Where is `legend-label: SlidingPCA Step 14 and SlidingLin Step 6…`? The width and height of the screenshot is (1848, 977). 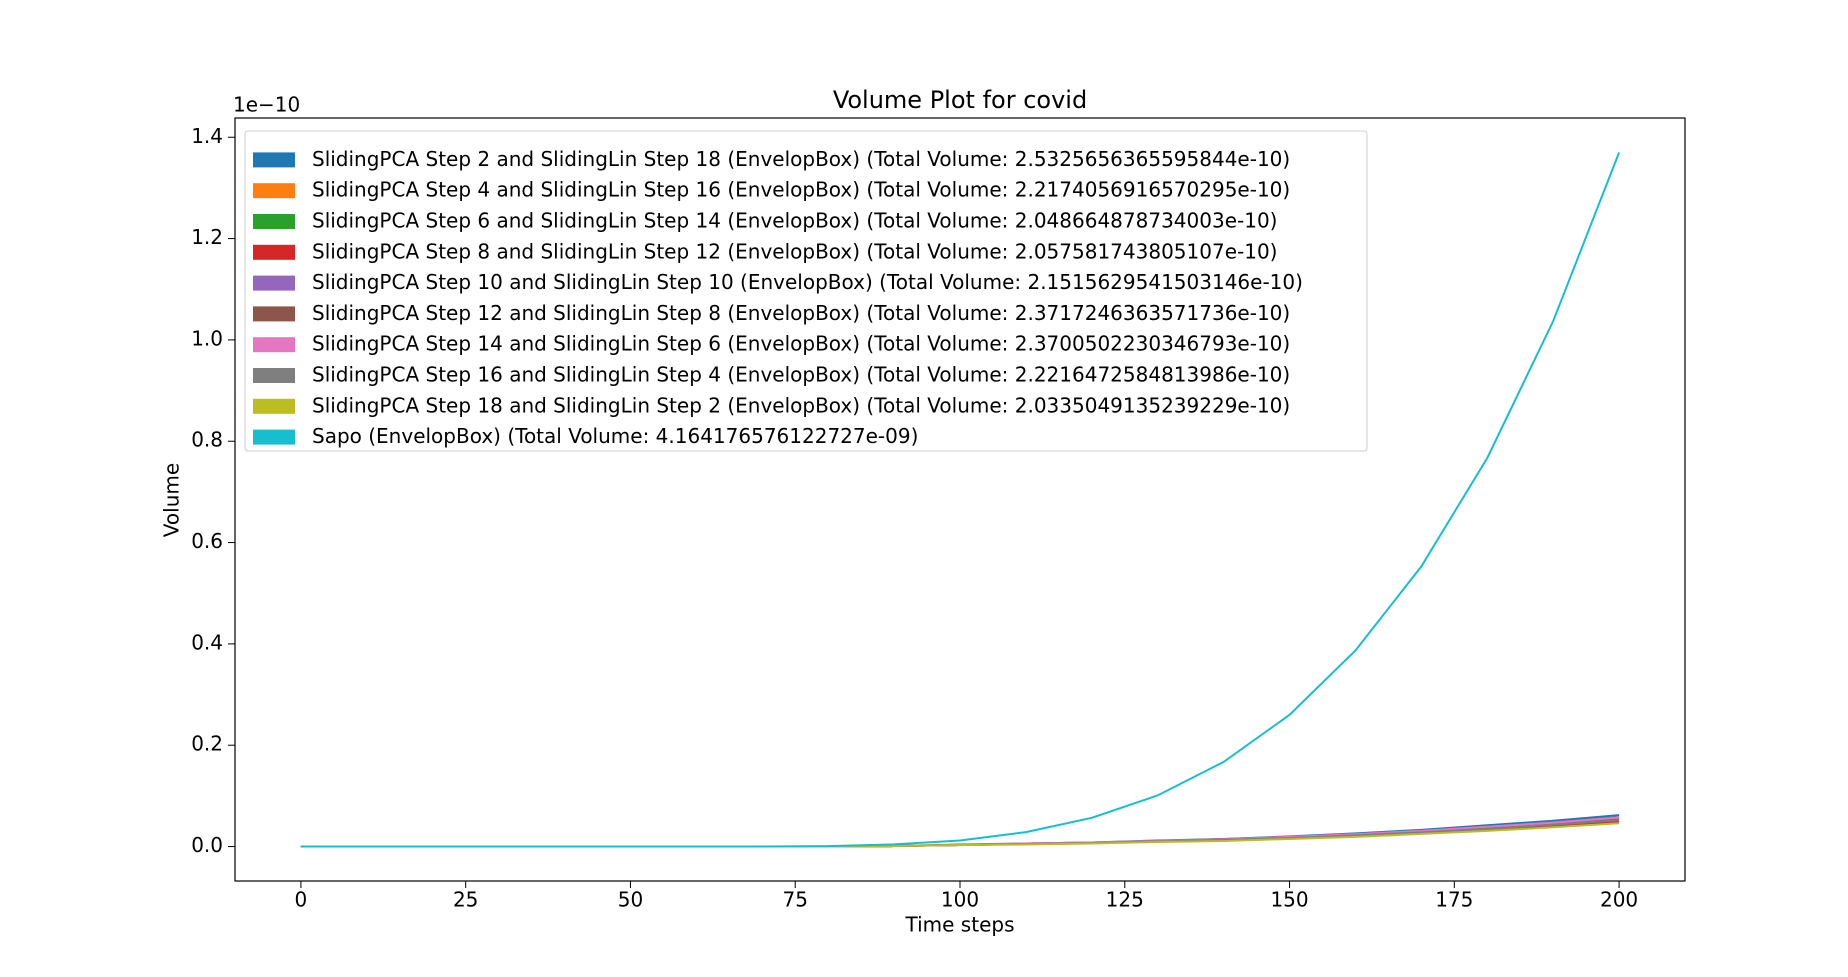 legend-label: SlidingPCA Step 14 and SlidingLin Step 6… is located at coordinates (801, 344).